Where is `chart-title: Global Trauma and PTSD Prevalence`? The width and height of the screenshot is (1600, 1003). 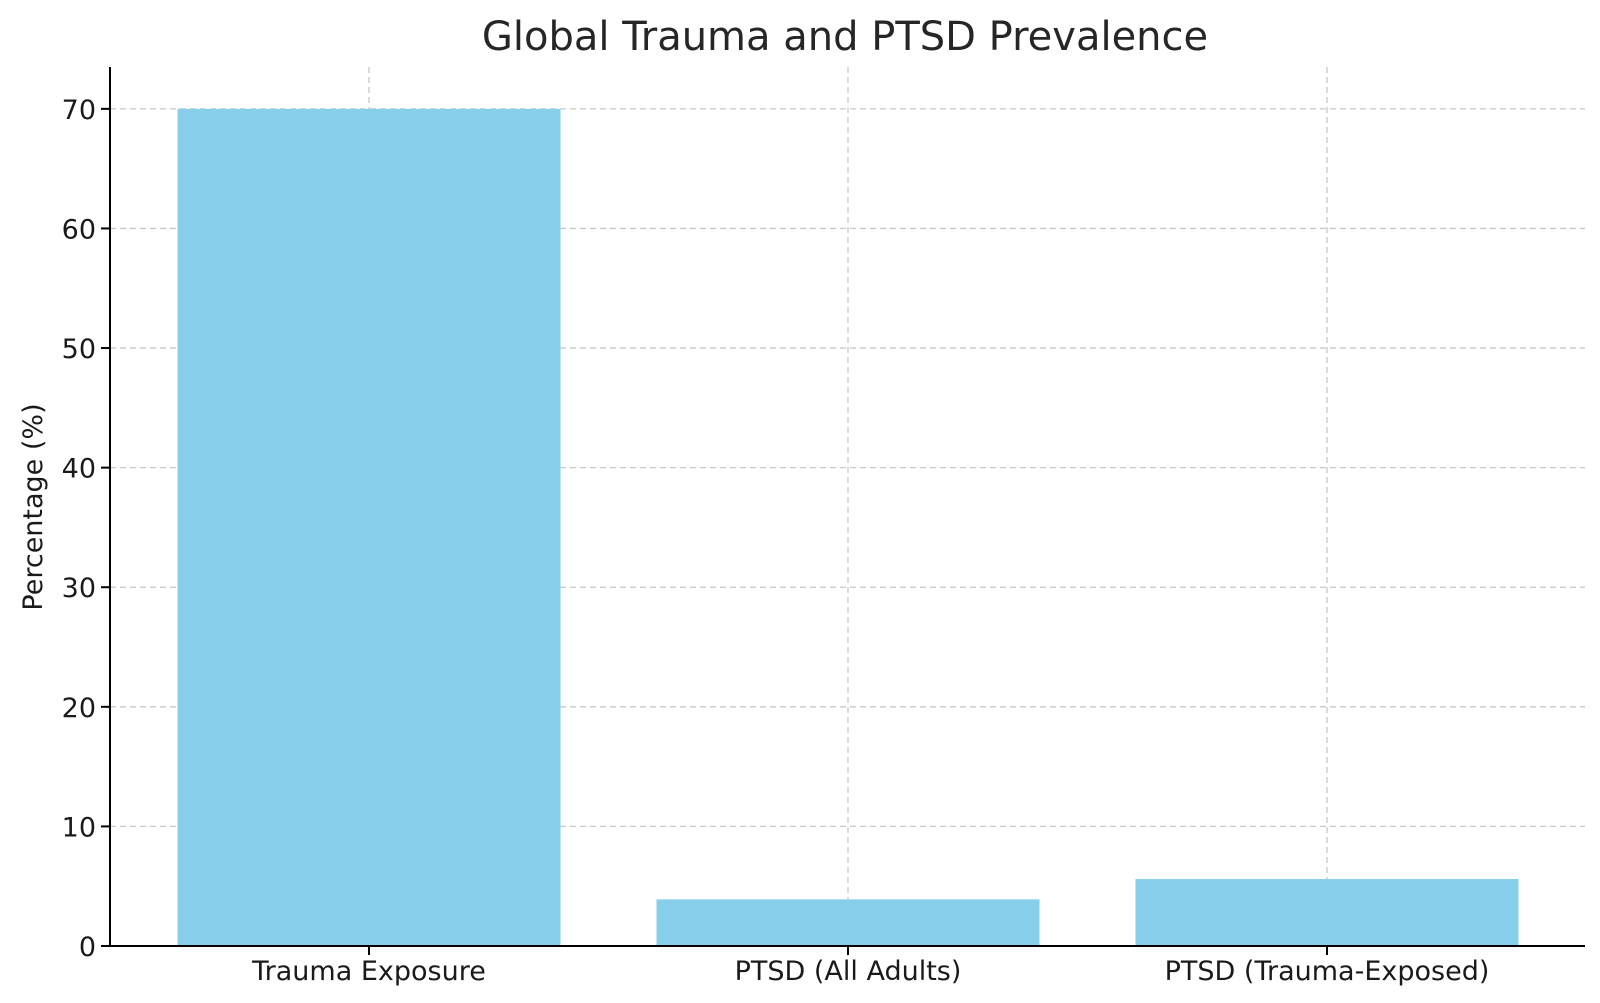 chart-title: Global Trauma and PTSD Prevalence is located at coordinates (845, 37).